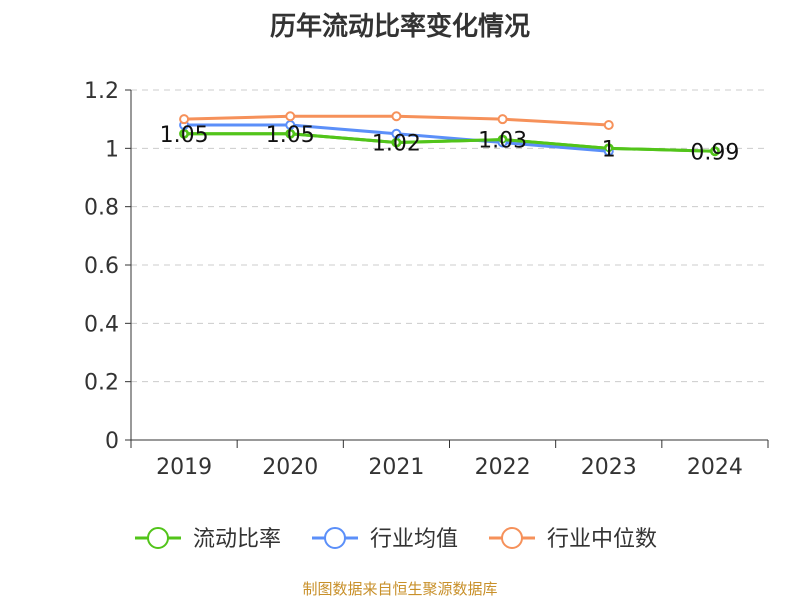 This screenshot has width=800, height=600. I want to click on y-tick-label: 0, so click(112, 441).